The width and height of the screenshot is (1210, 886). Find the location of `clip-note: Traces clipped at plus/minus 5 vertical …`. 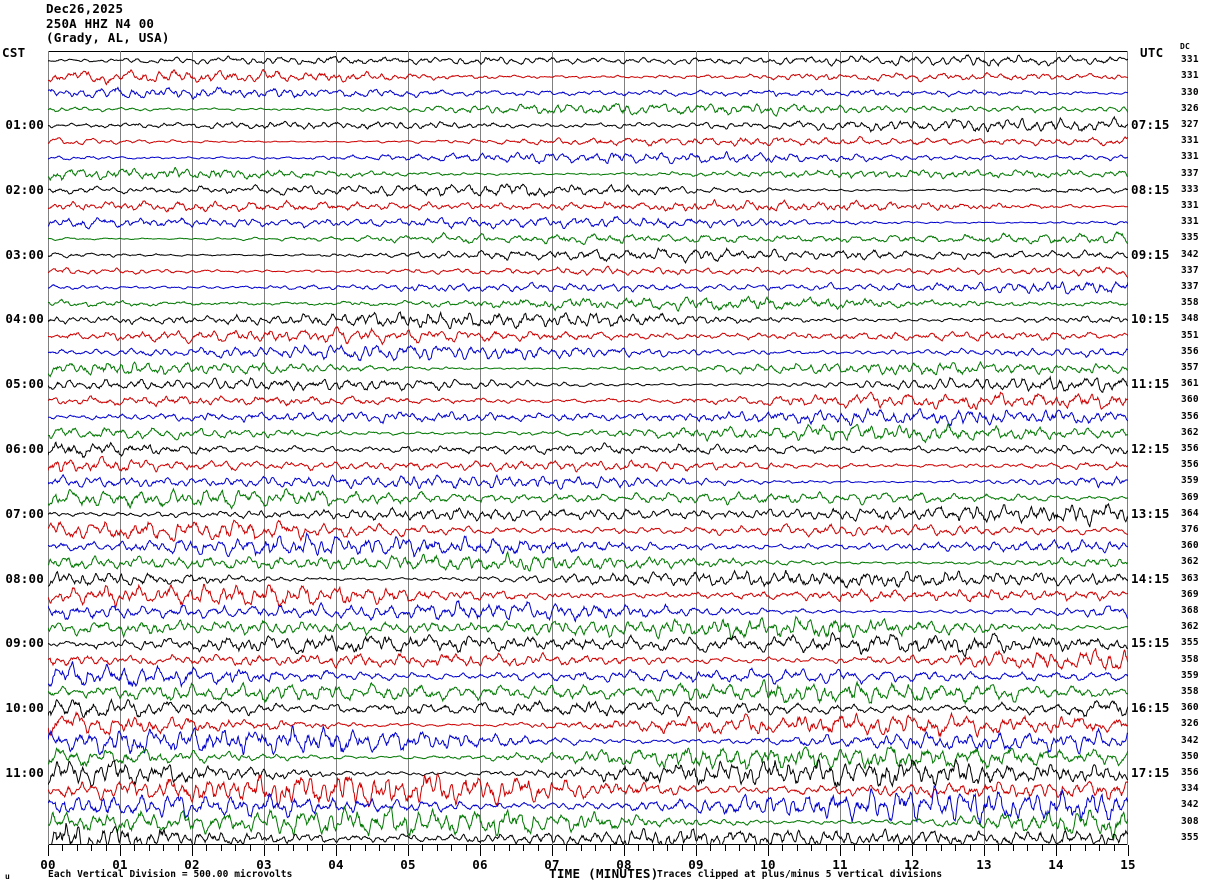

clip-note: Traces clipped at plus/minus 5 vertical … is located at coordinates (800, 874).